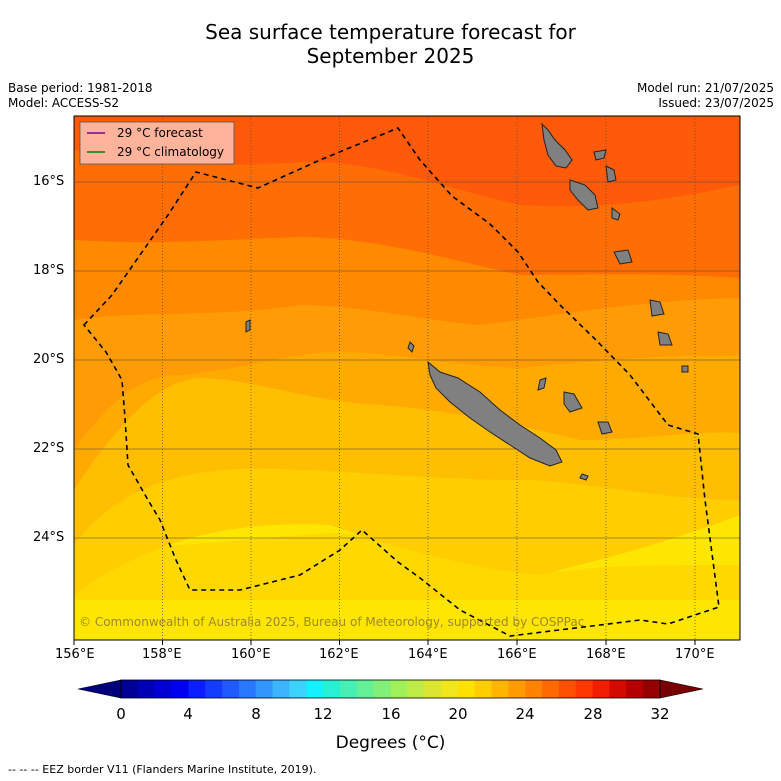  I want to click on lon-tick-168: 168°E, so click(606, 654).